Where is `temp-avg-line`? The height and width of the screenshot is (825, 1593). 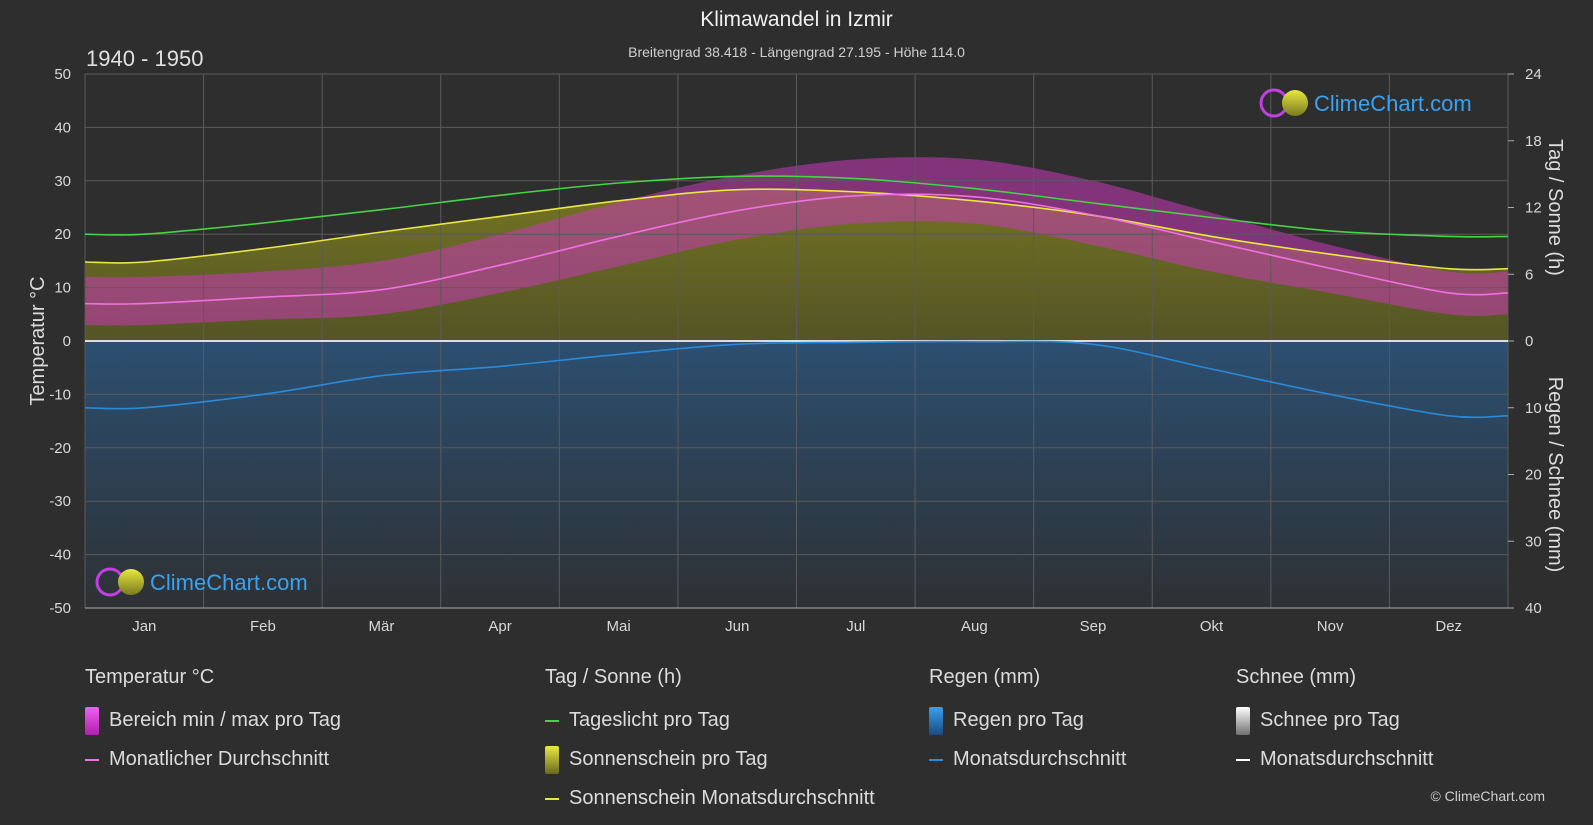
temp-avg-line is located at coordinates (796, 249).